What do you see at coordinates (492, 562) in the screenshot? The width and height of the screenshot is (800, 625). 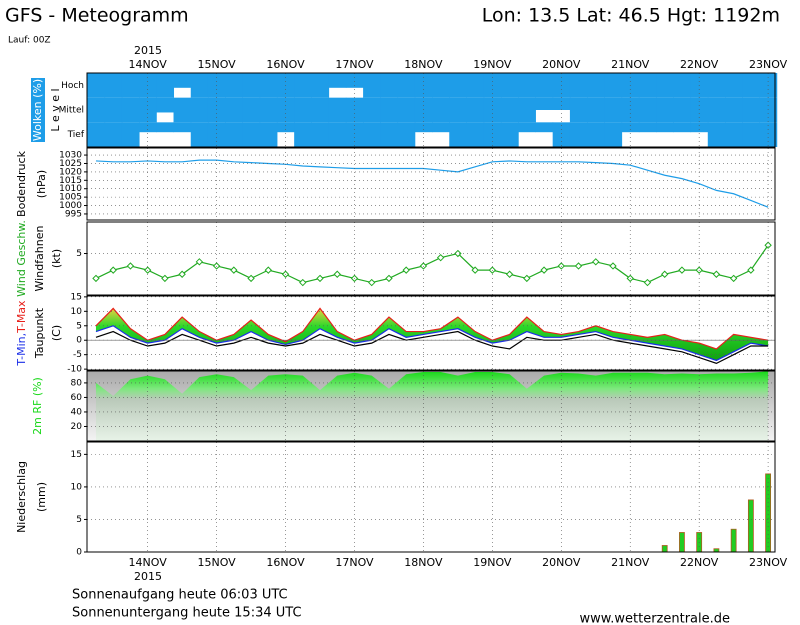 I see `x-tick-label-bottom: 19NOV` at bounding box center [492, 562].